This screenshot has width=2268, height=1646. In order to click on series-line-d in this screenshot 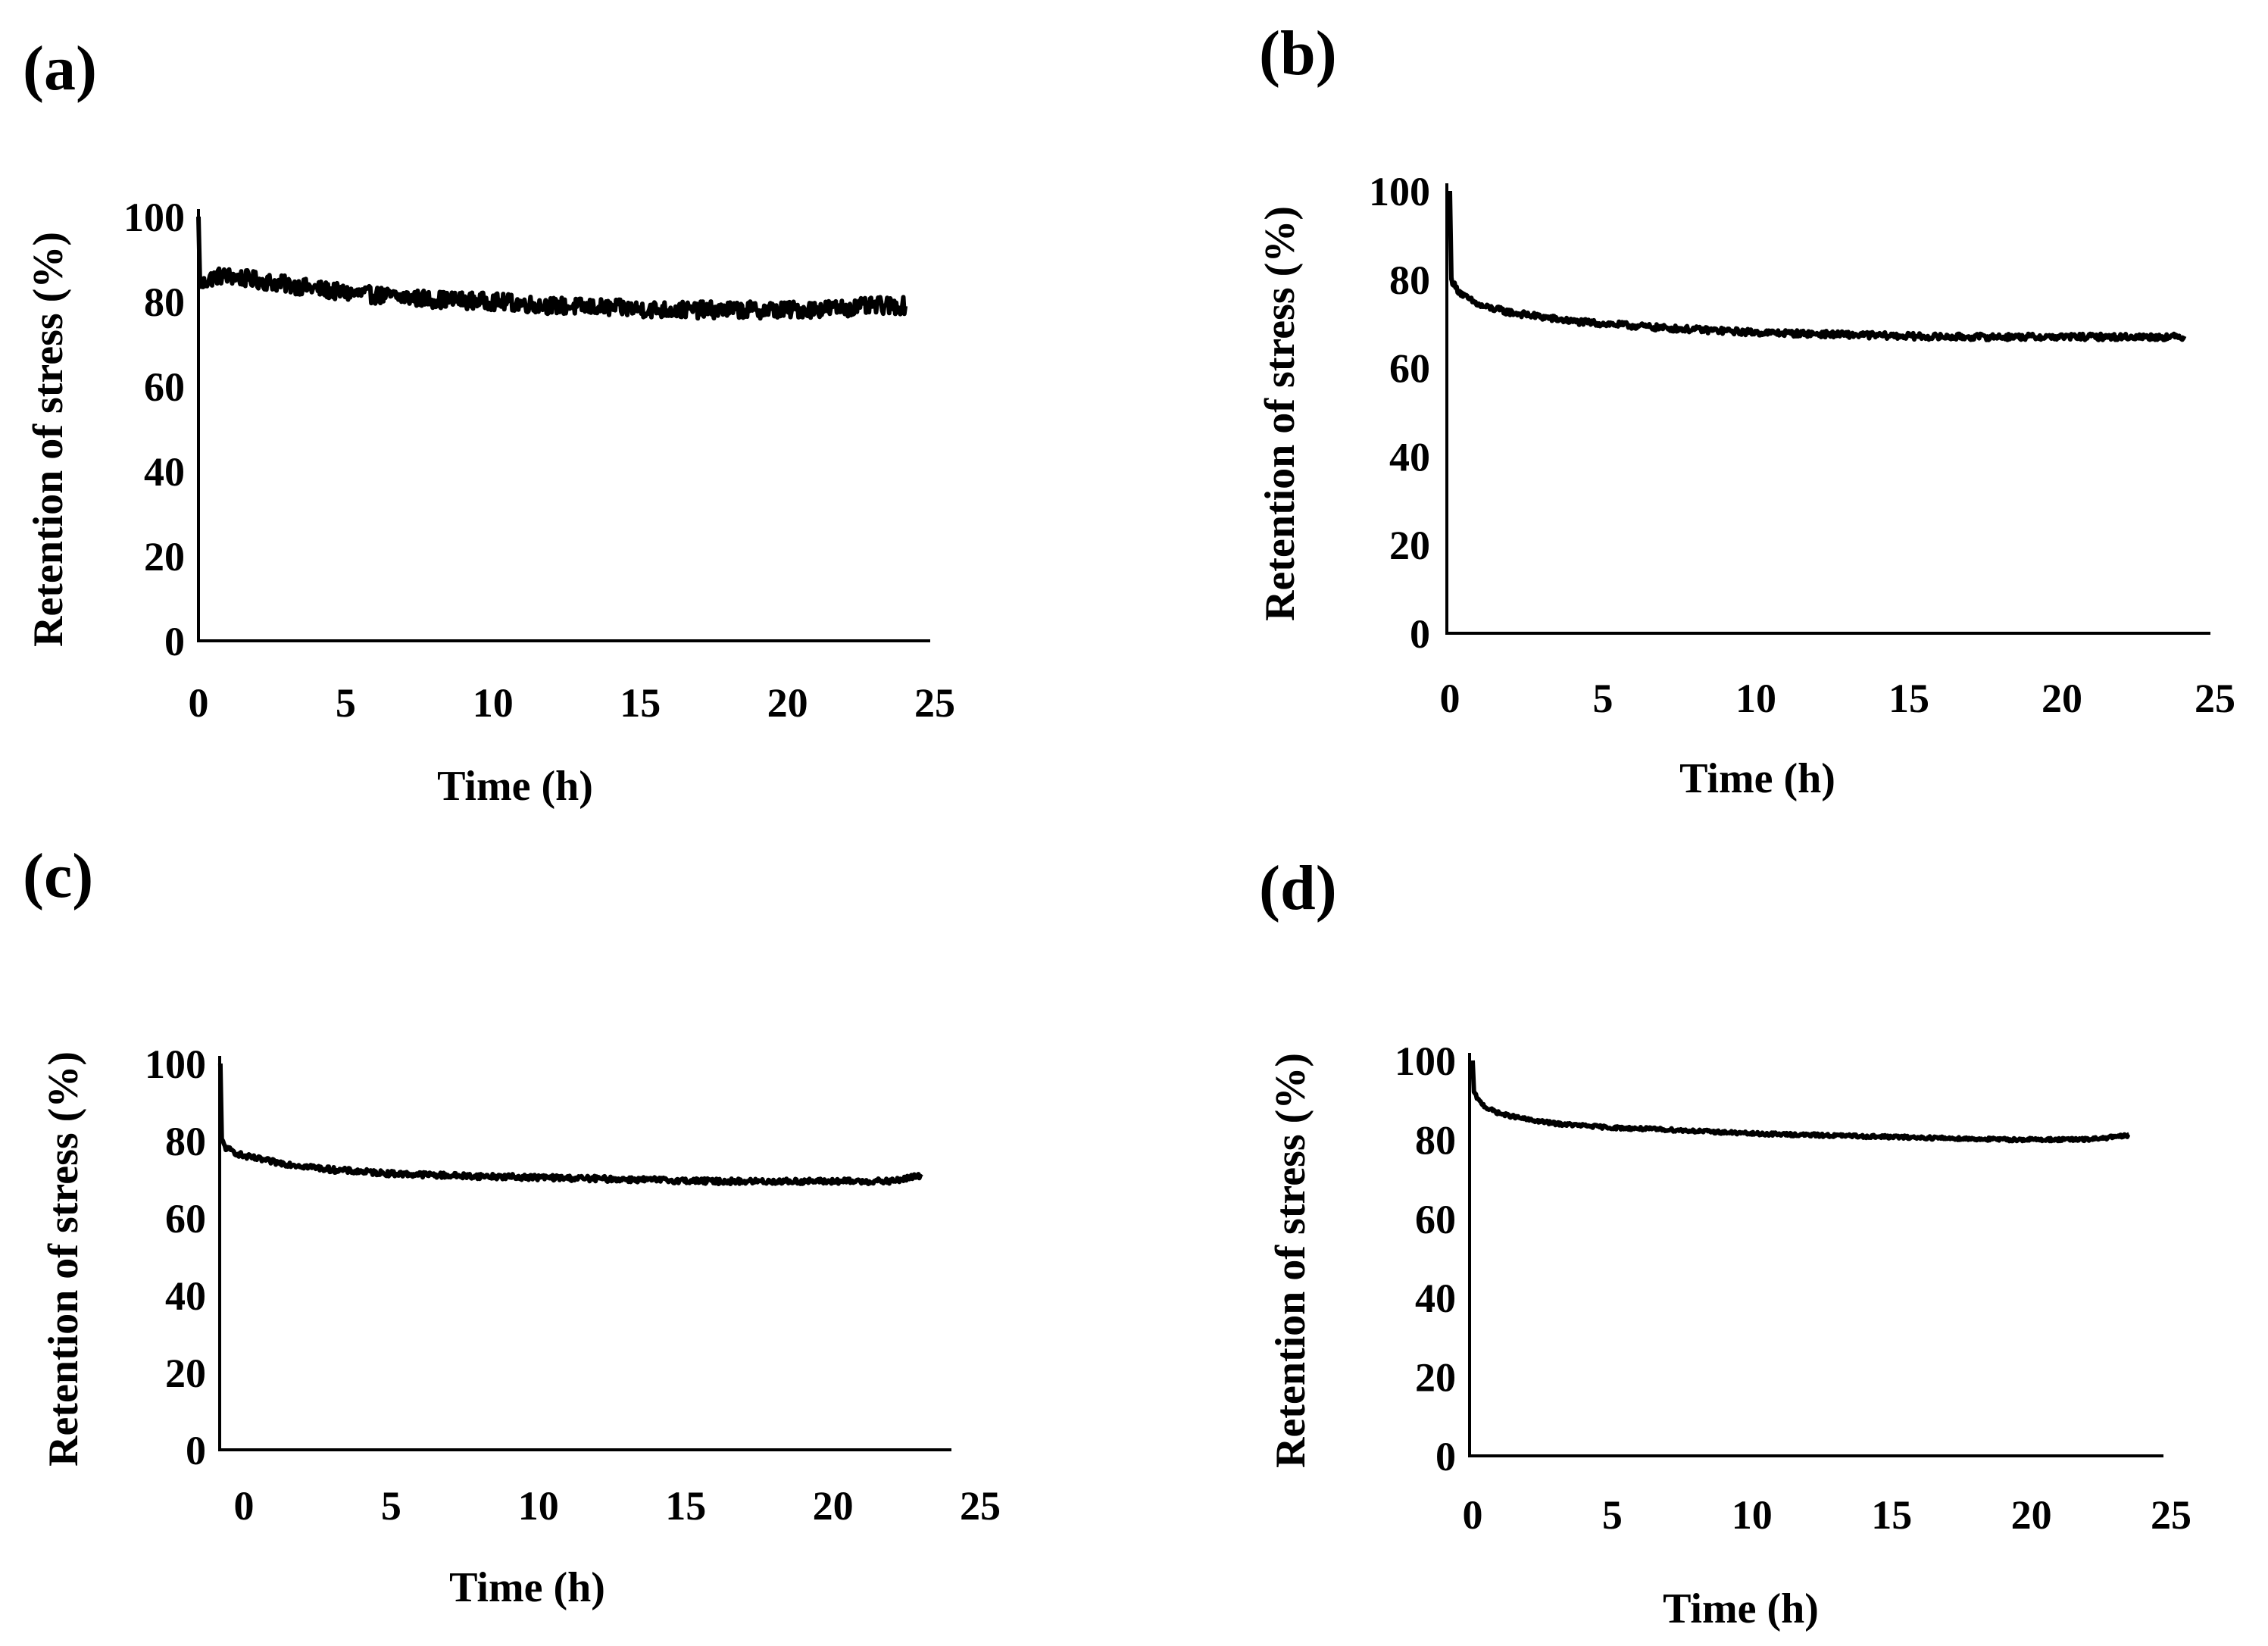, I will do `click(1800, 1102)`.